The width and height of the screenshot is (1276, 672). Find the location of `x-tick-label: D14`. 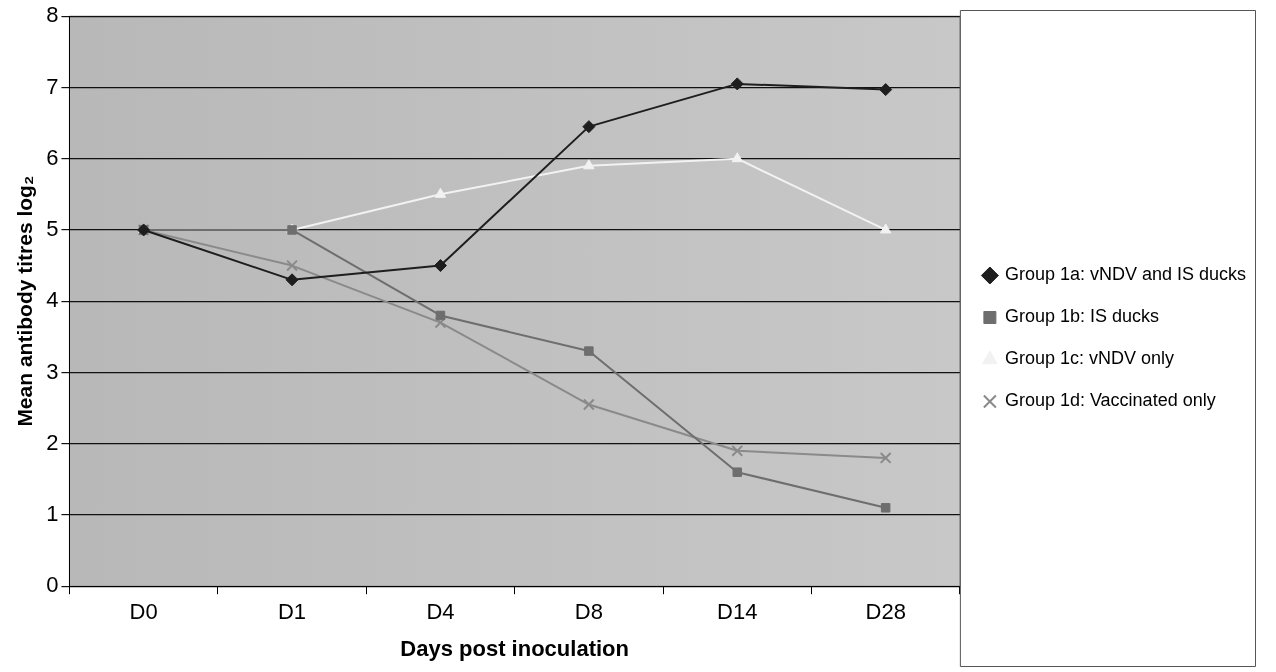

x-tick-label: D14 is located at coordinates (737, 612).